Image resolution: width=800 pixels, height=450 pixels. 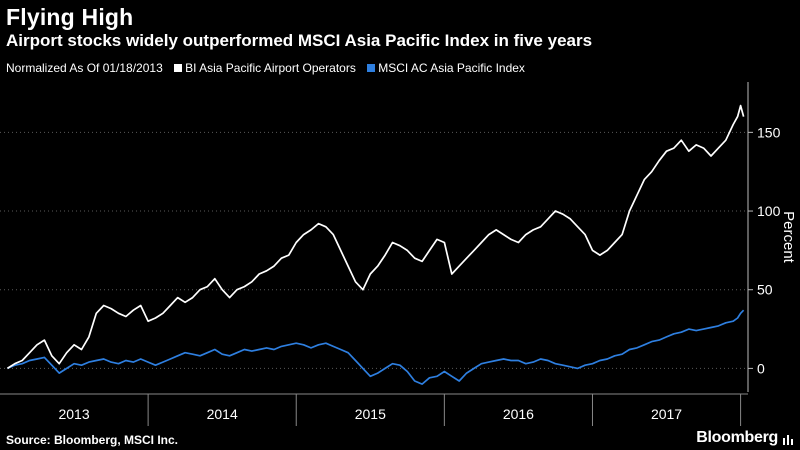 What do you see at coordinates (788, 440) in the screenshot?
I see `bloomberg-bars-icon` at bounding box center [788, 440].